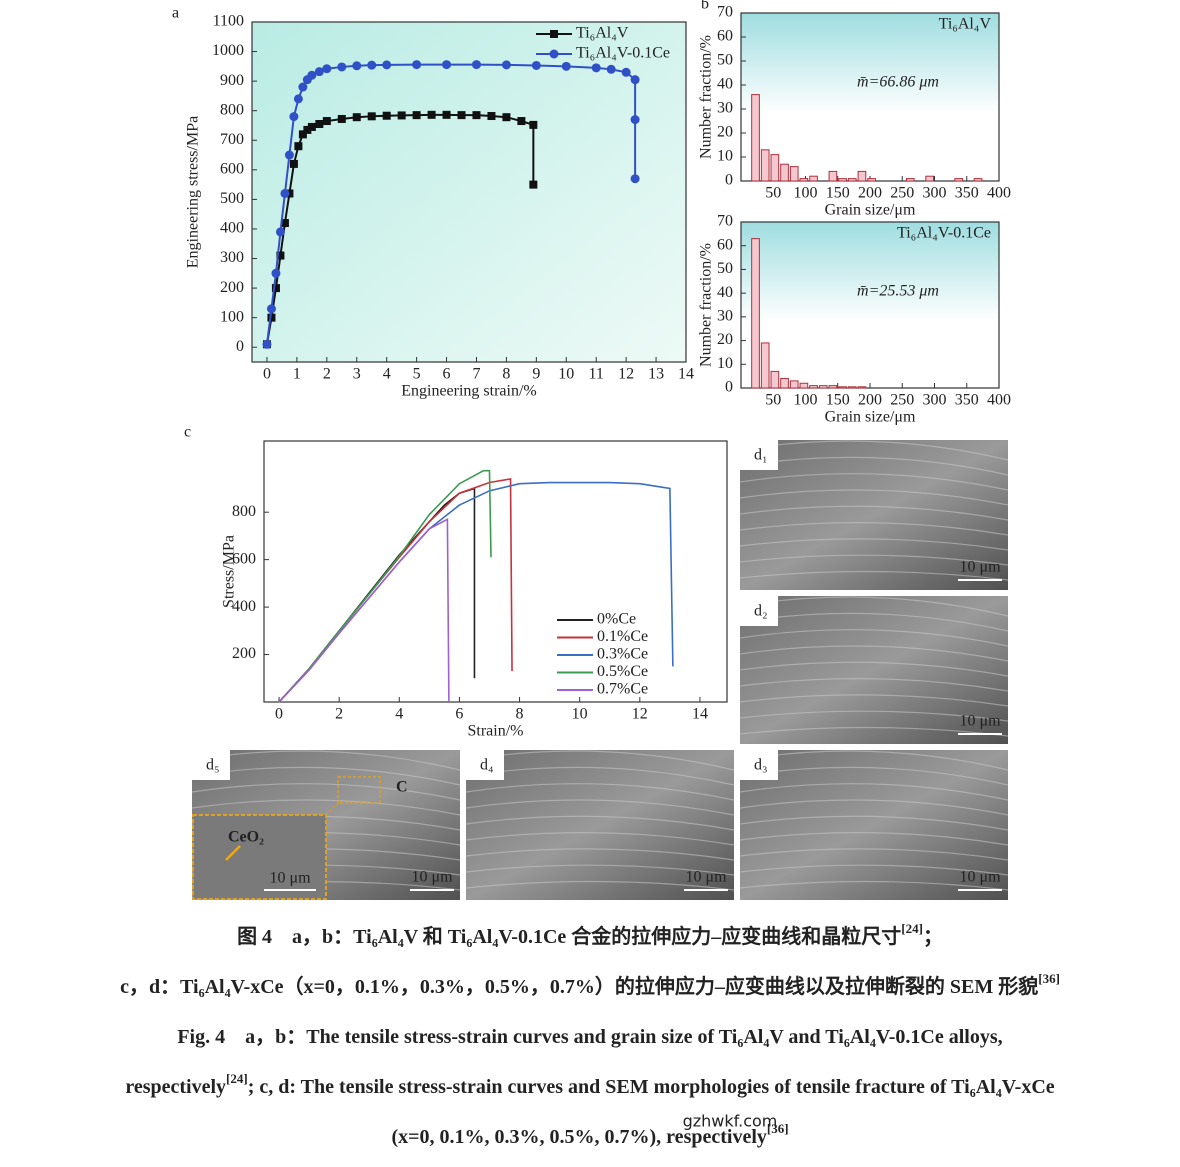  I want to click on plot-area, so click(870, 97).